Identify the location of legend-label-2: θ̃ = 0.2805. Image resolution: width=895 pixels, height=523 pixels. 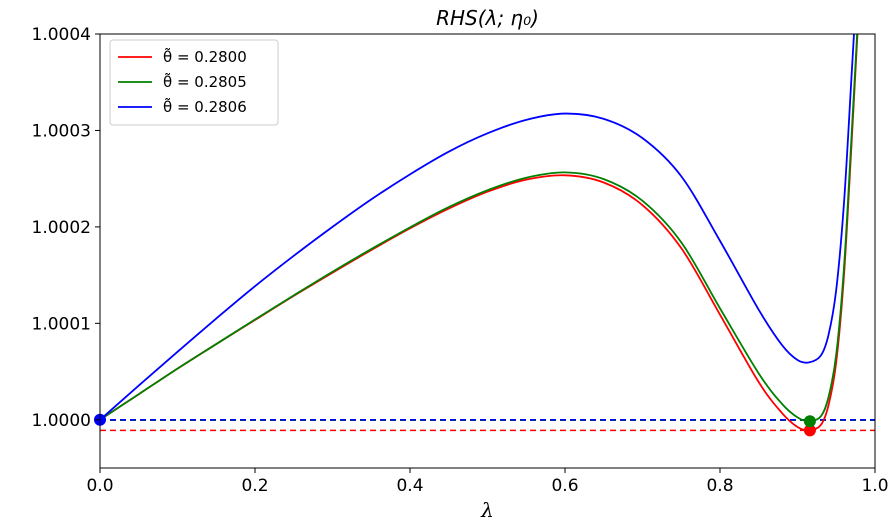
(205, 81).